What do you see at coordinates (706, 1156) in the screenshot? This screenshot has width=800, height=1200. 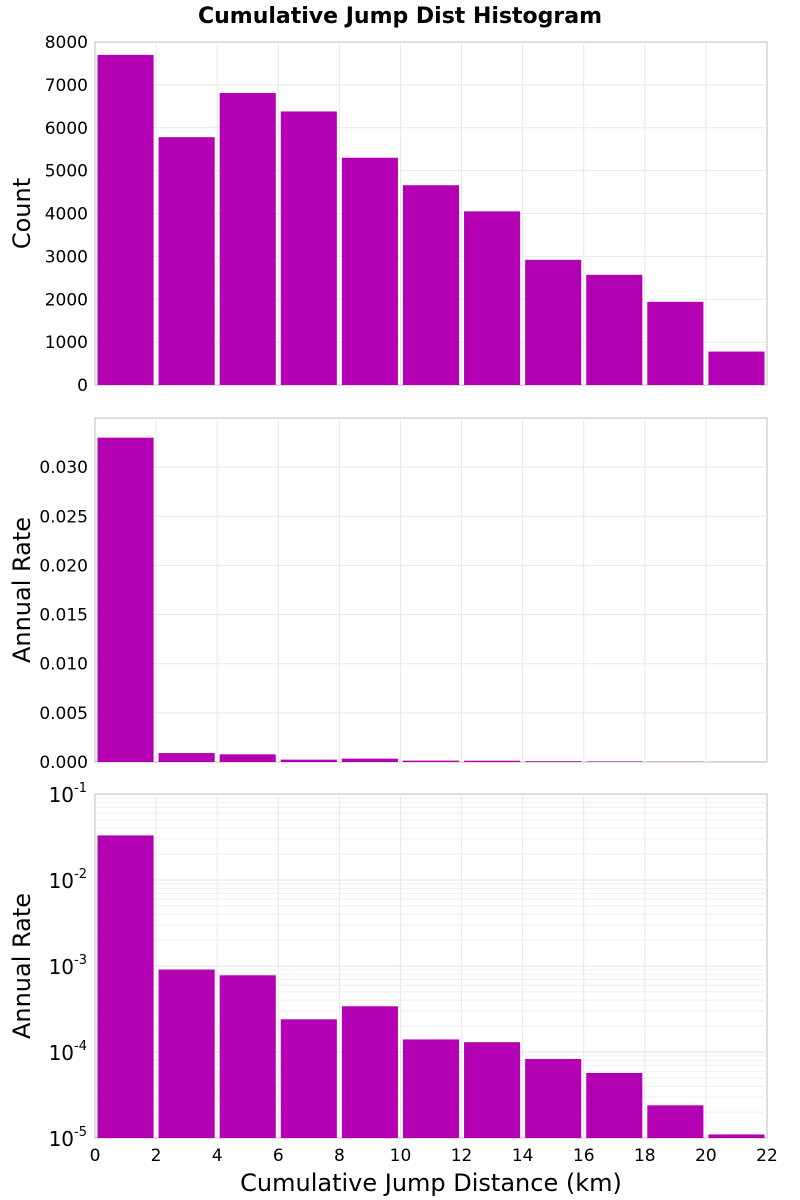 I see `x-tick-label: 20` at bounding box center [706, 1156].